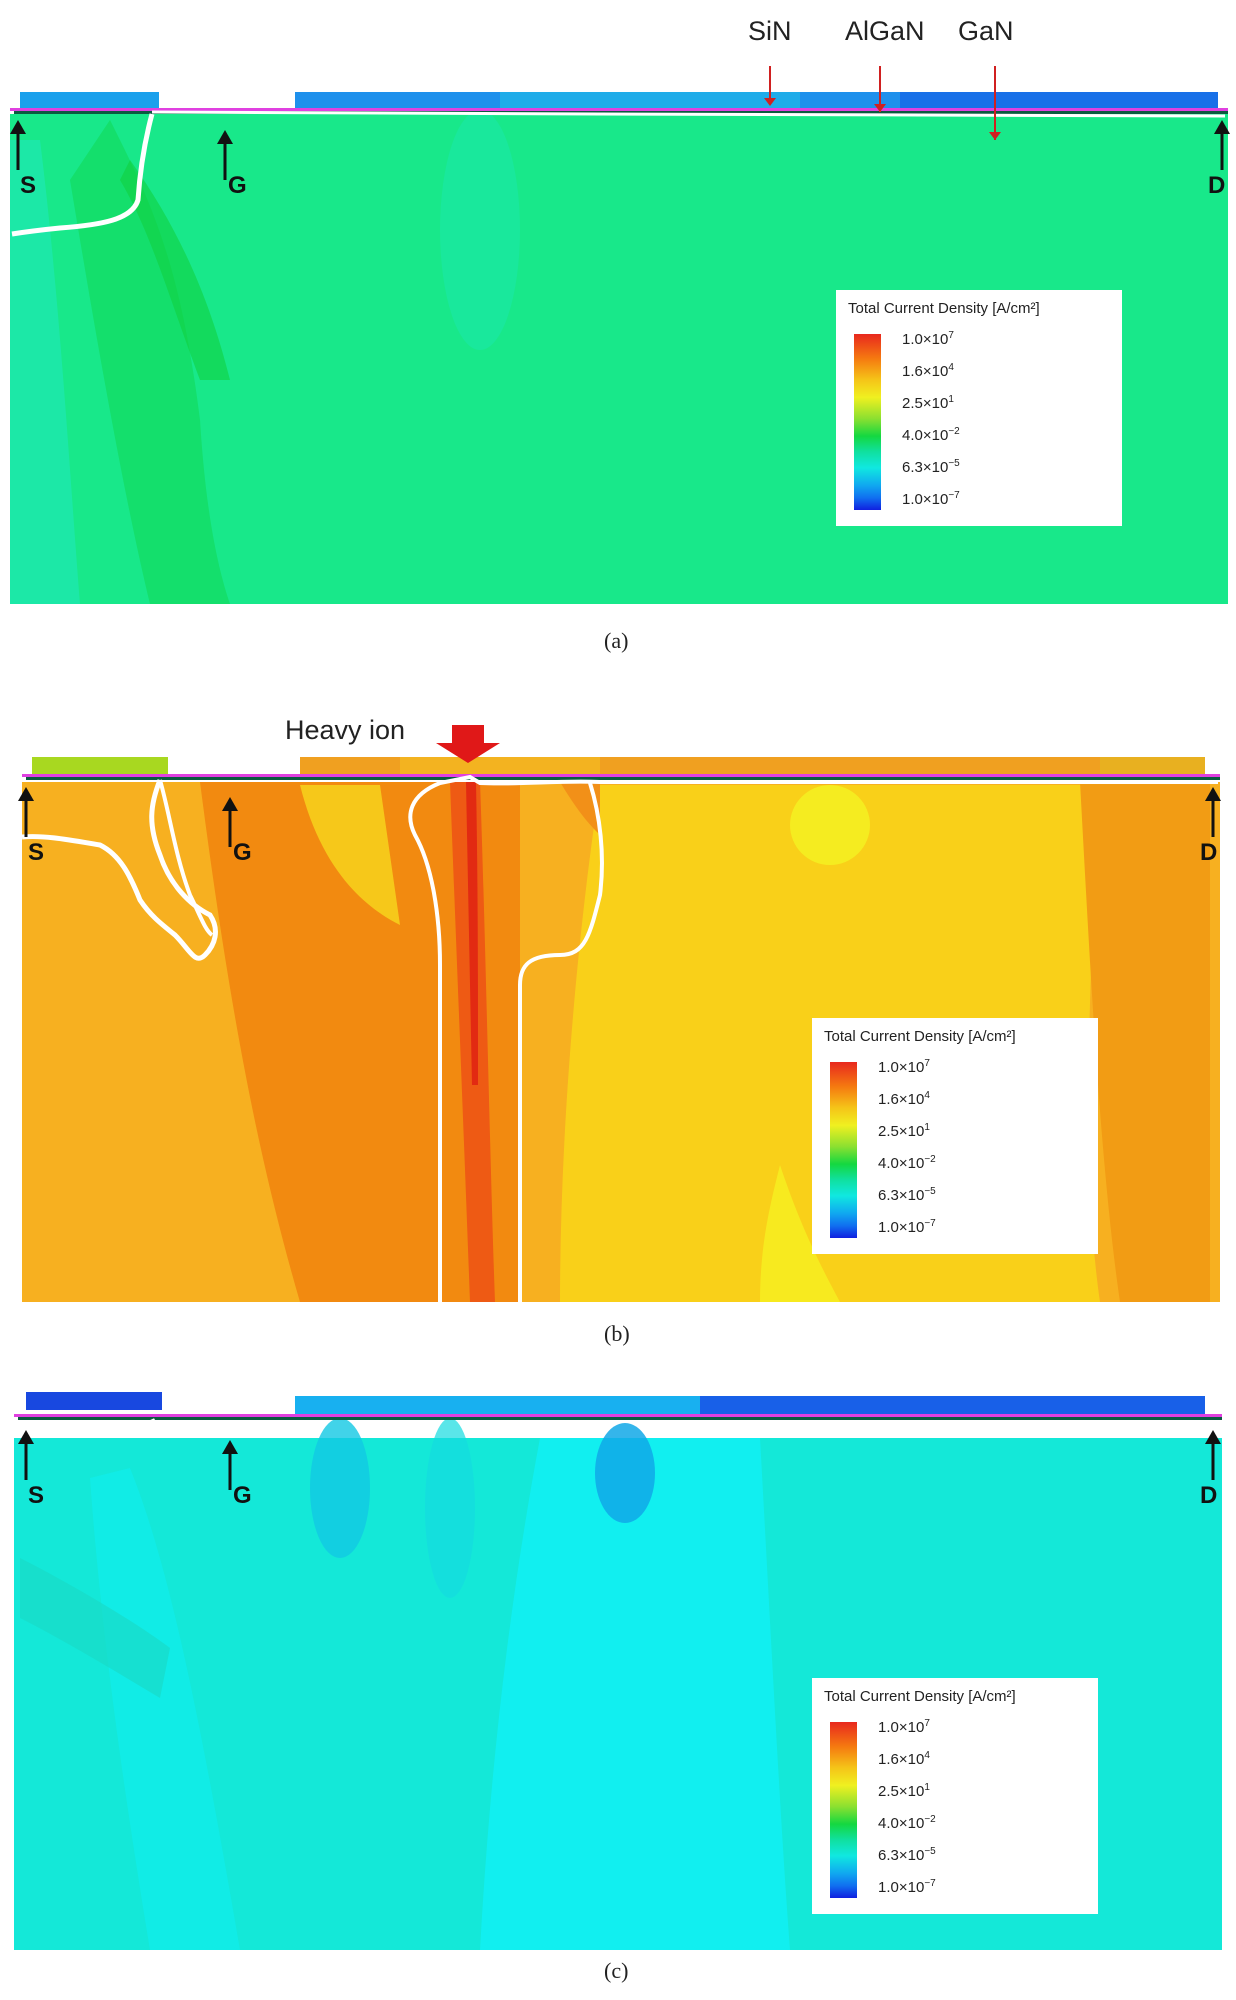  What do you see at coordinates (770, 31) in the screenshot?
I see `sin-label: SiN` at bounding box center [770, 31].